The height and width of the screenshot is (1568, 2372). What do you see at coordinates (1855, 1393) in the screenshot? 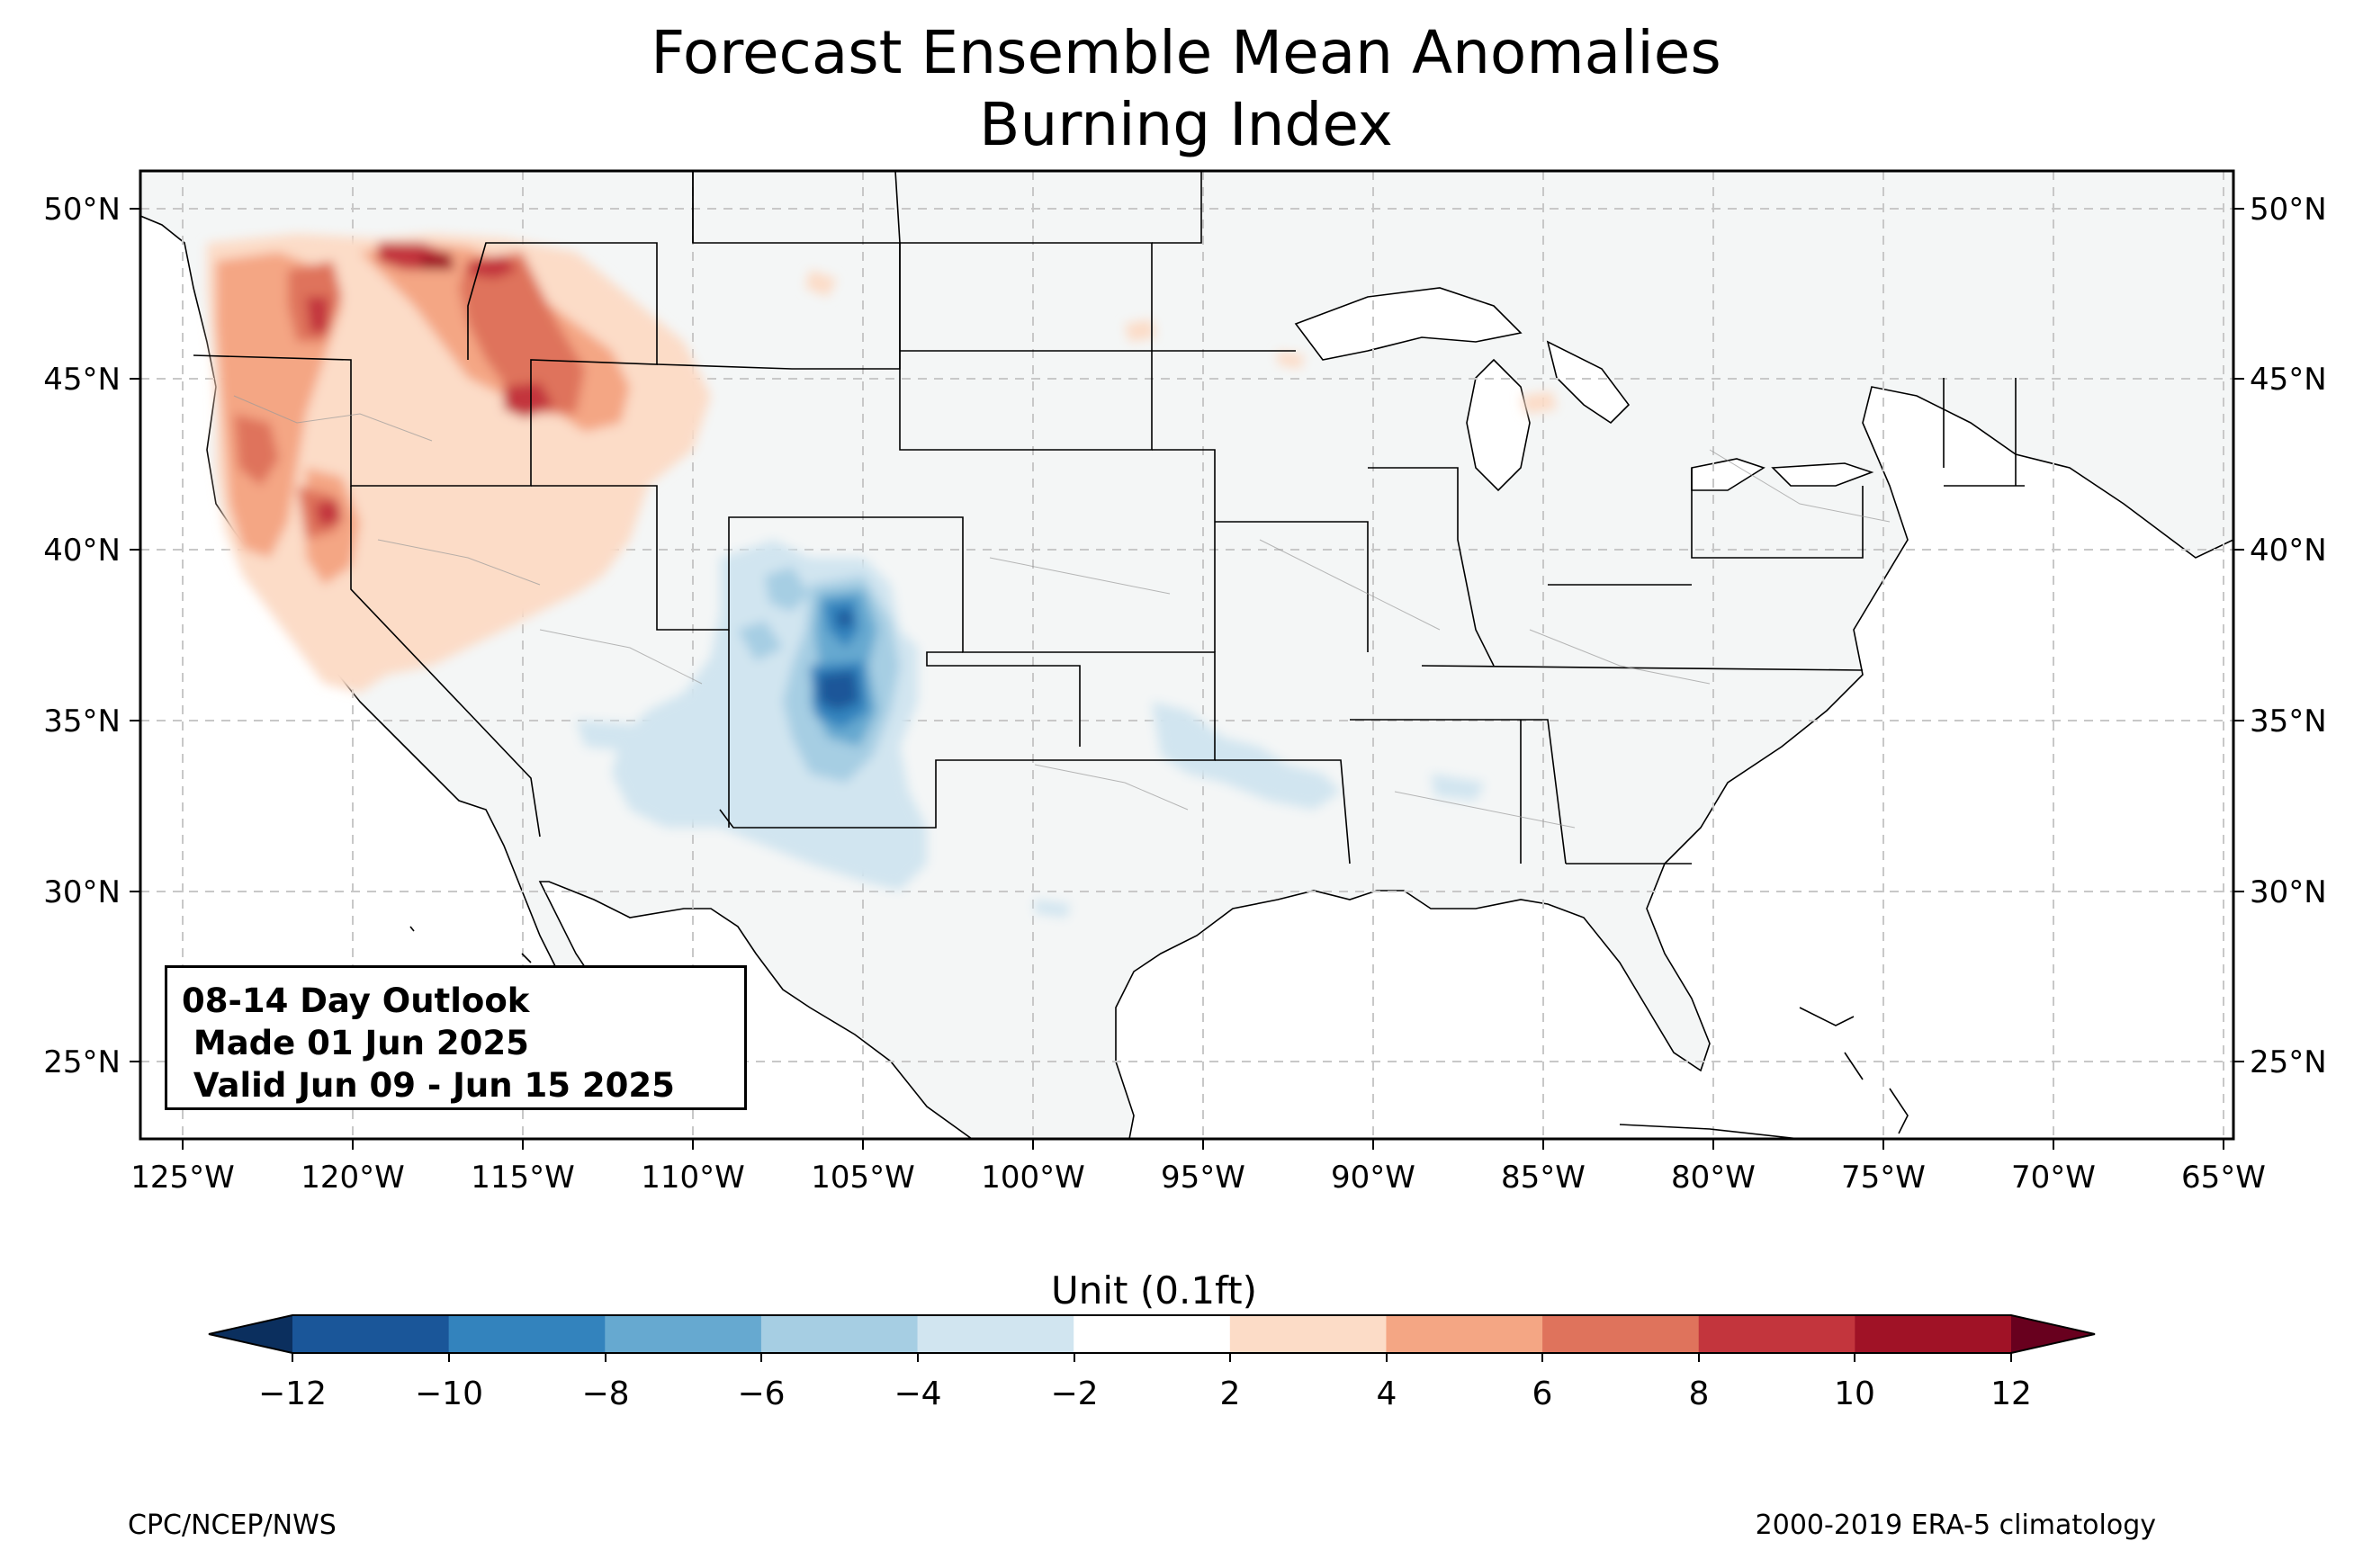
I see `colorbar-tick-label: 10` at bounding box center [1855, 1393].